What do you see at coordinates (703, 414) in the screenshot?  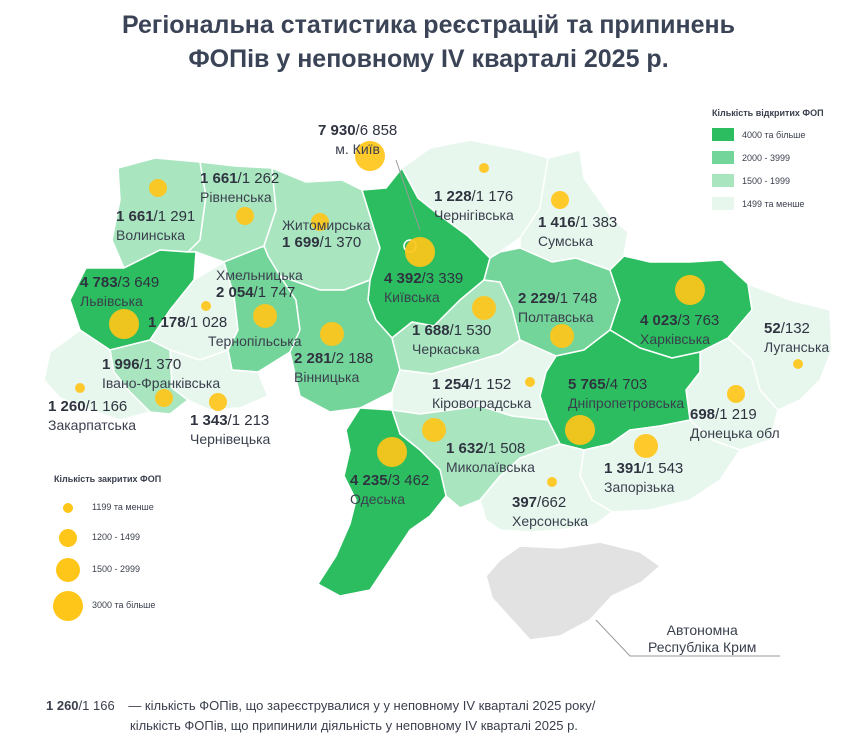 I see `region-opened: 698` at bounding box center [703, 414].